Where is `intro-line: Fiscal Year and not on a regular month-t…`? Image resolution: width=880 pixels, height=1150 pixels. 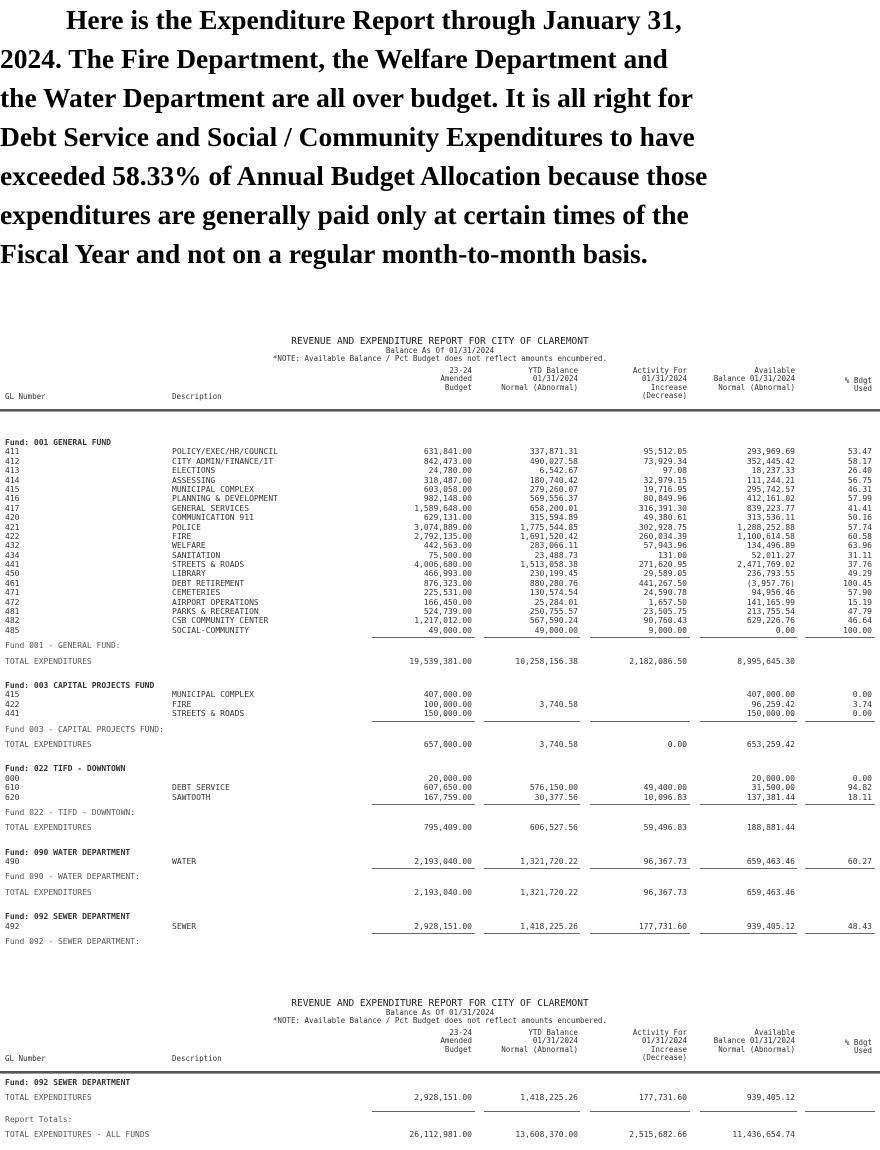
intro-line: Fiscal Year and not on a regular month-t… is located at coordinates (324, 253).